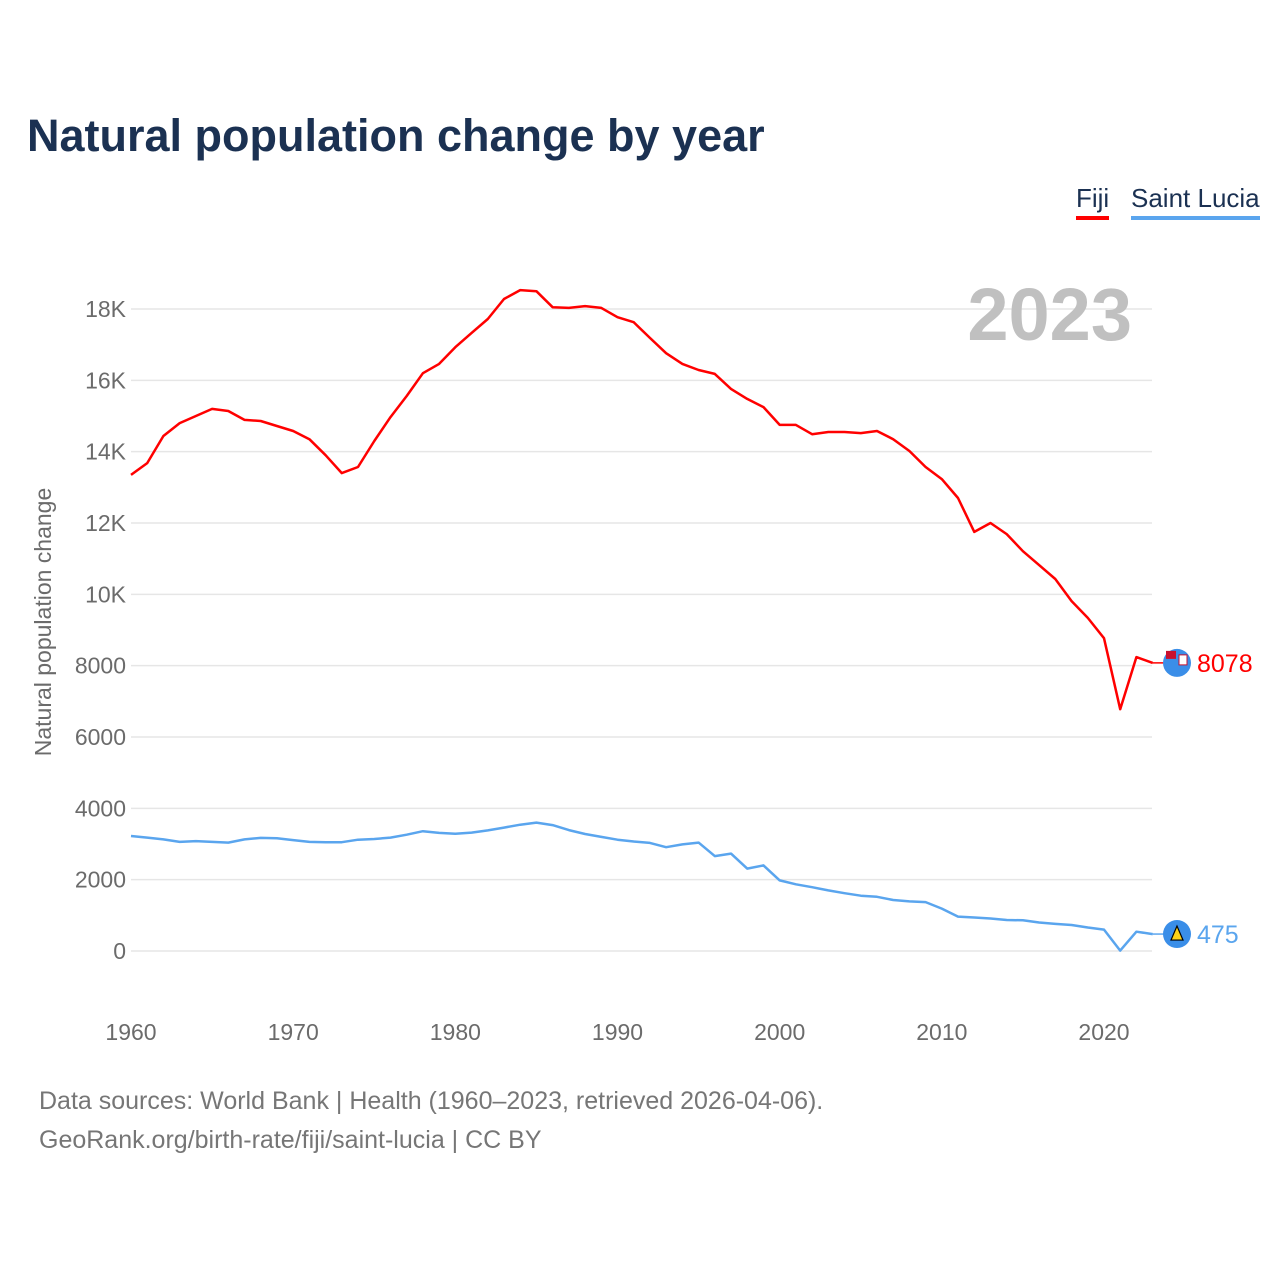 The image size is (1280, 1280). Describe the element at coordinates (1183, 660) in the screenshot. I see `flag-shield` at that location.